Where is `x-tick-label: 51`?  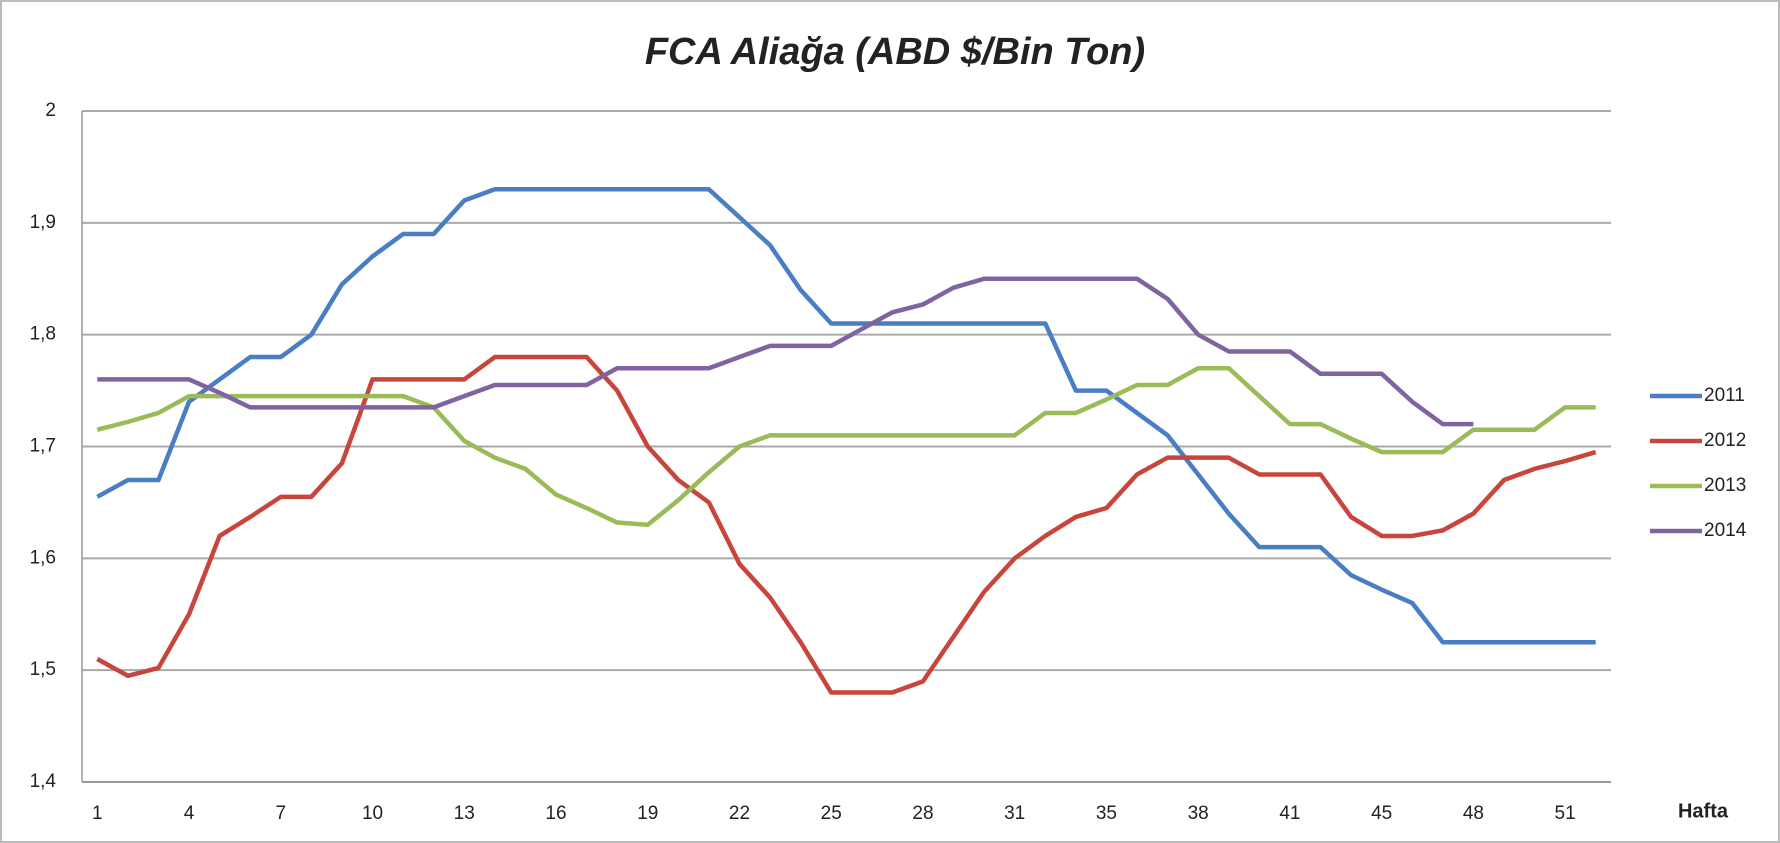
x-tick-label: 51 is located at coordinates (1565, 813).